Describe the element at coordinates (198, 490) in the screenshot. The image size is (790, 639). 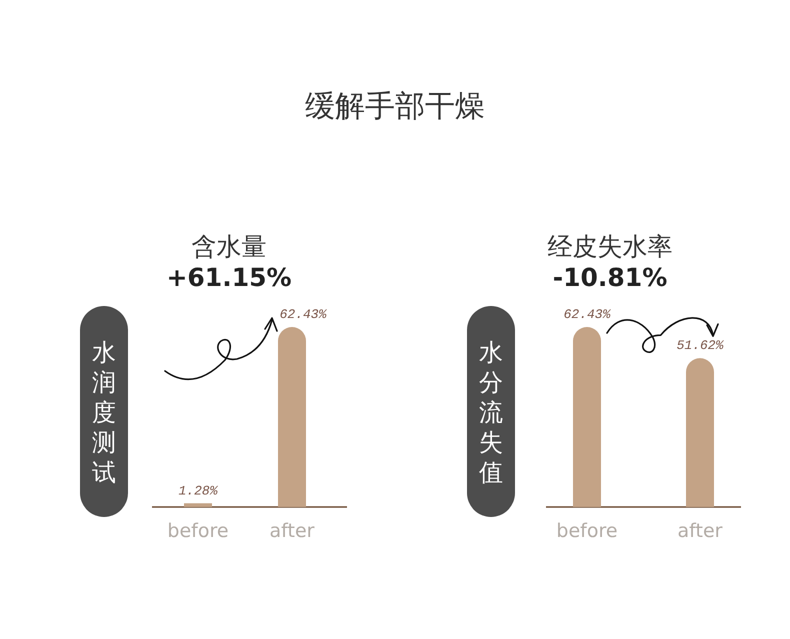
I see `data-label: 1.28%` at that location.